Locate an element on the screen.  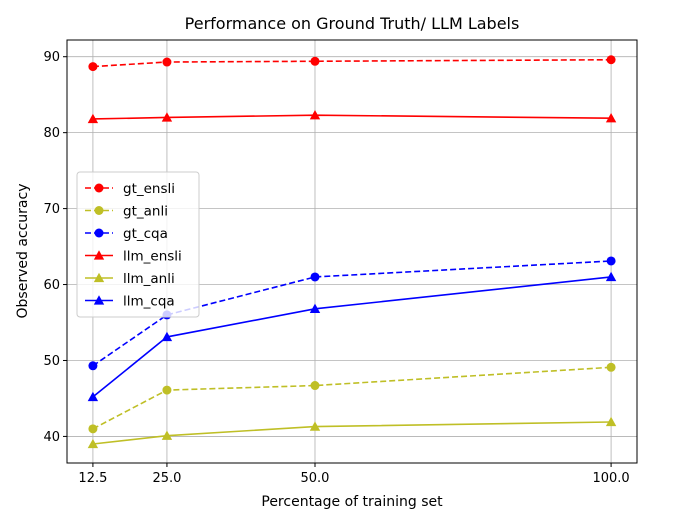
y-tick-label: 40 is located at coordinates (51, 437).